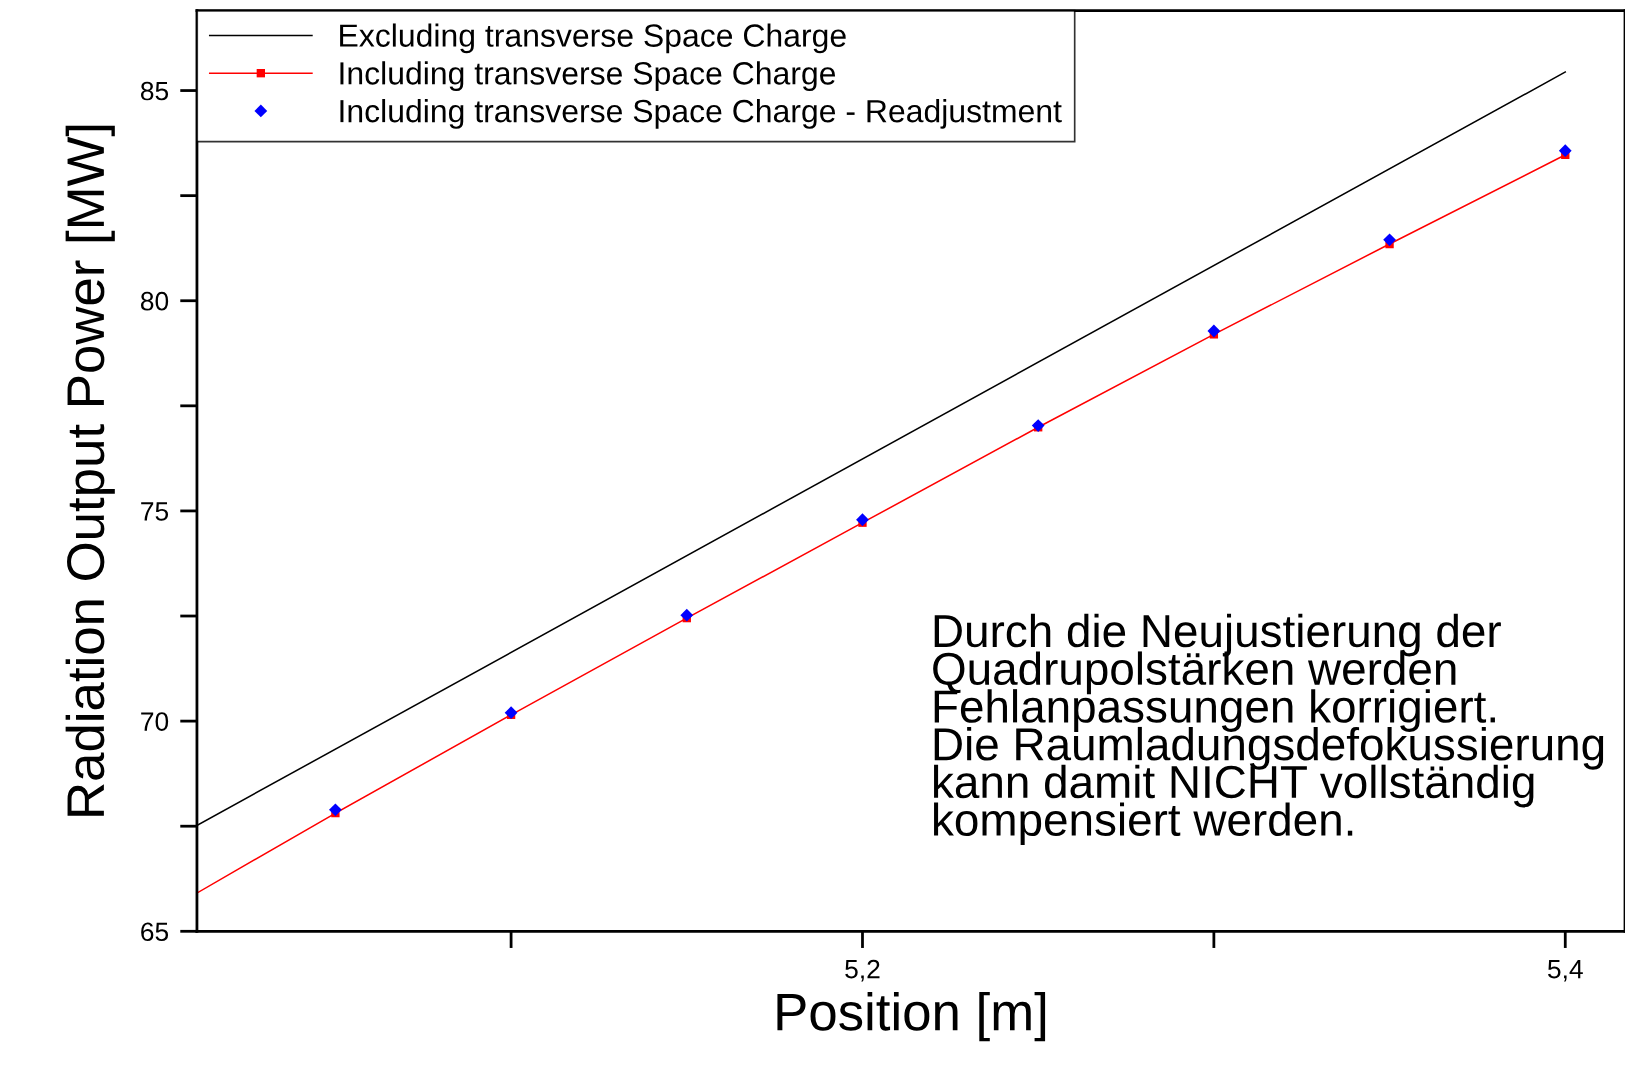 This screenshot has height=1068, width=1625. Describe the element at coordinates (593, 38) in the screenshot. I see `legend-label: Excluding transverse Space Charge` at that location.